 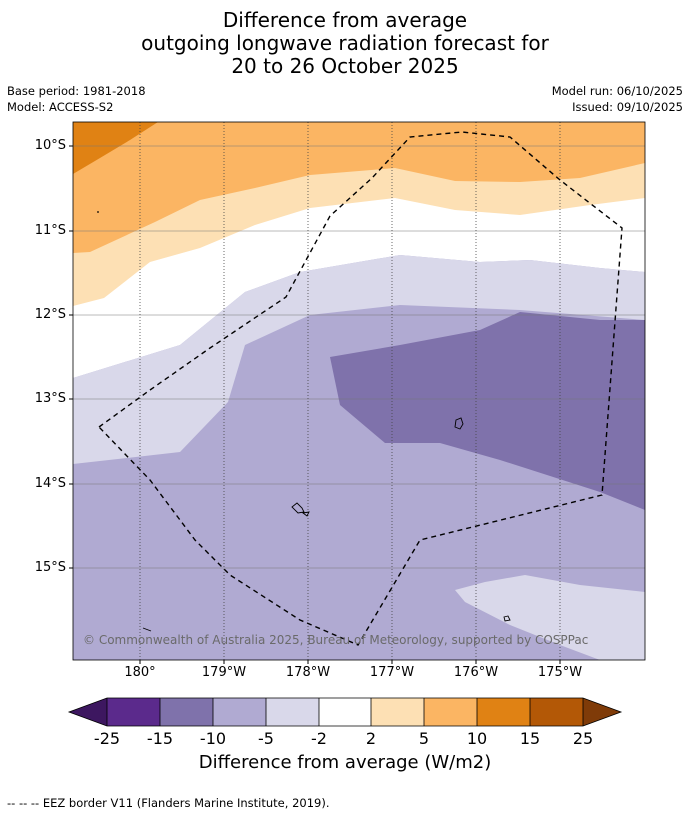 I want to click on title-line-1: Difference from average, so click(x=345, y=20).